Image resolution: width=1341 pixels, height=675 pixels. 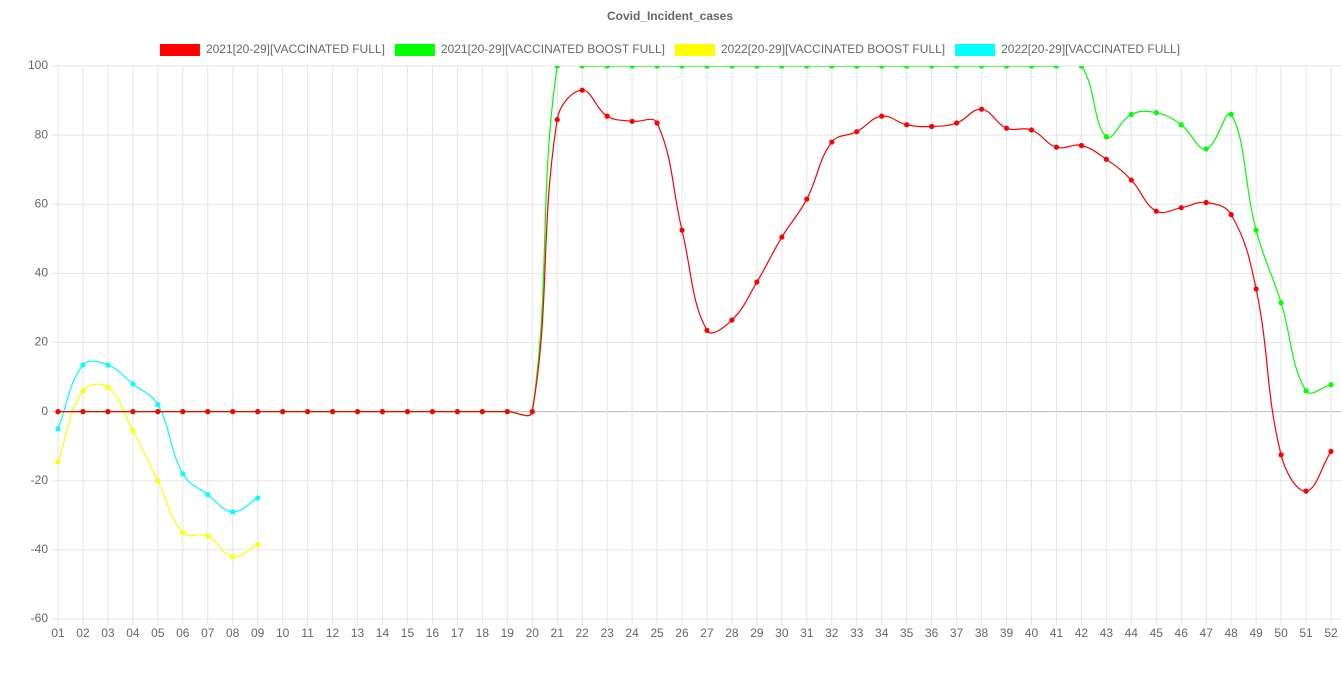 I want to click on x-tick-label: 50, so click(x=1281, y=633).